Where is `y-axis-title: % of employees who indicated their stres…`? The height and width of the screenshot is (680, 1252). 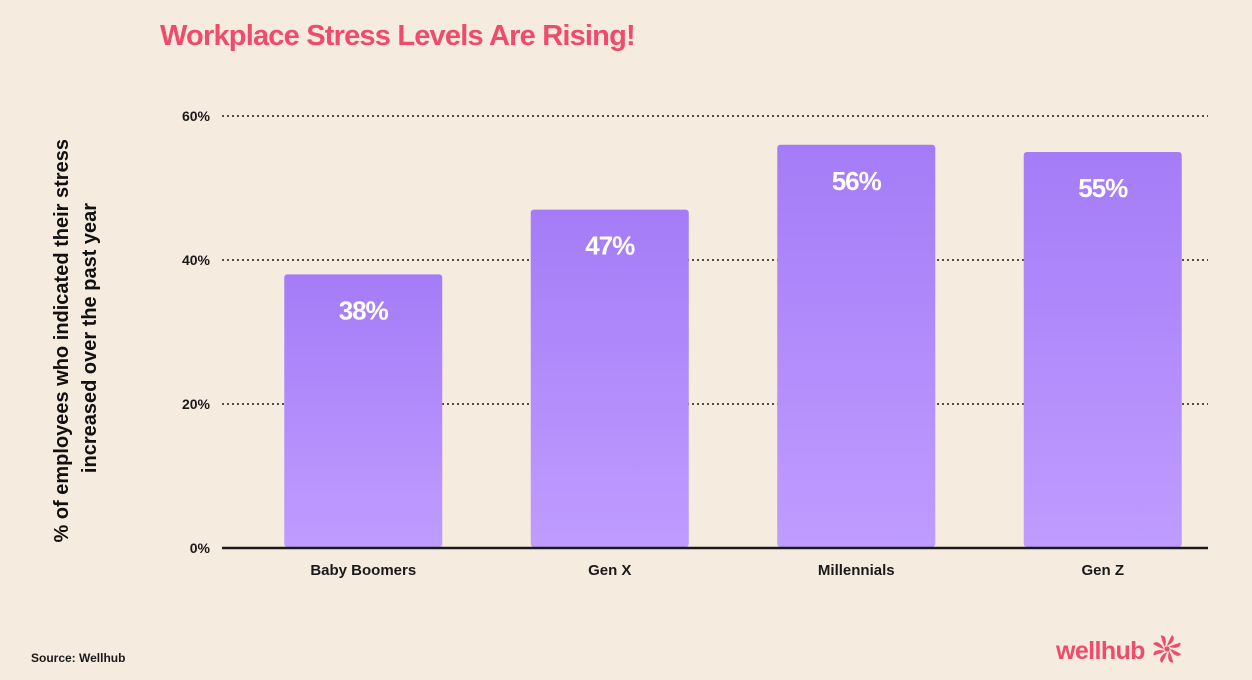
y-axis-title: % of employees who indicated their stres… is located at coordinates (76, 337).